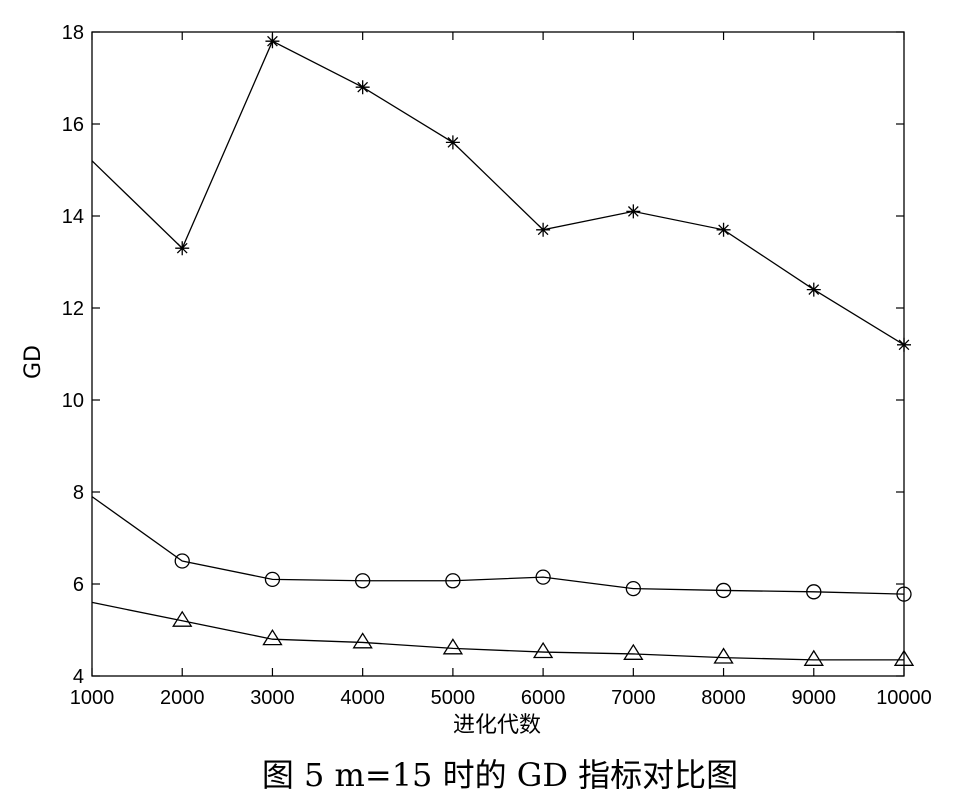 The image size is (954, 802). What do you see at coordinates (543, 698) in the screenshot?
I see `x-tick-label: 6000` at bounding box center [543, 698].